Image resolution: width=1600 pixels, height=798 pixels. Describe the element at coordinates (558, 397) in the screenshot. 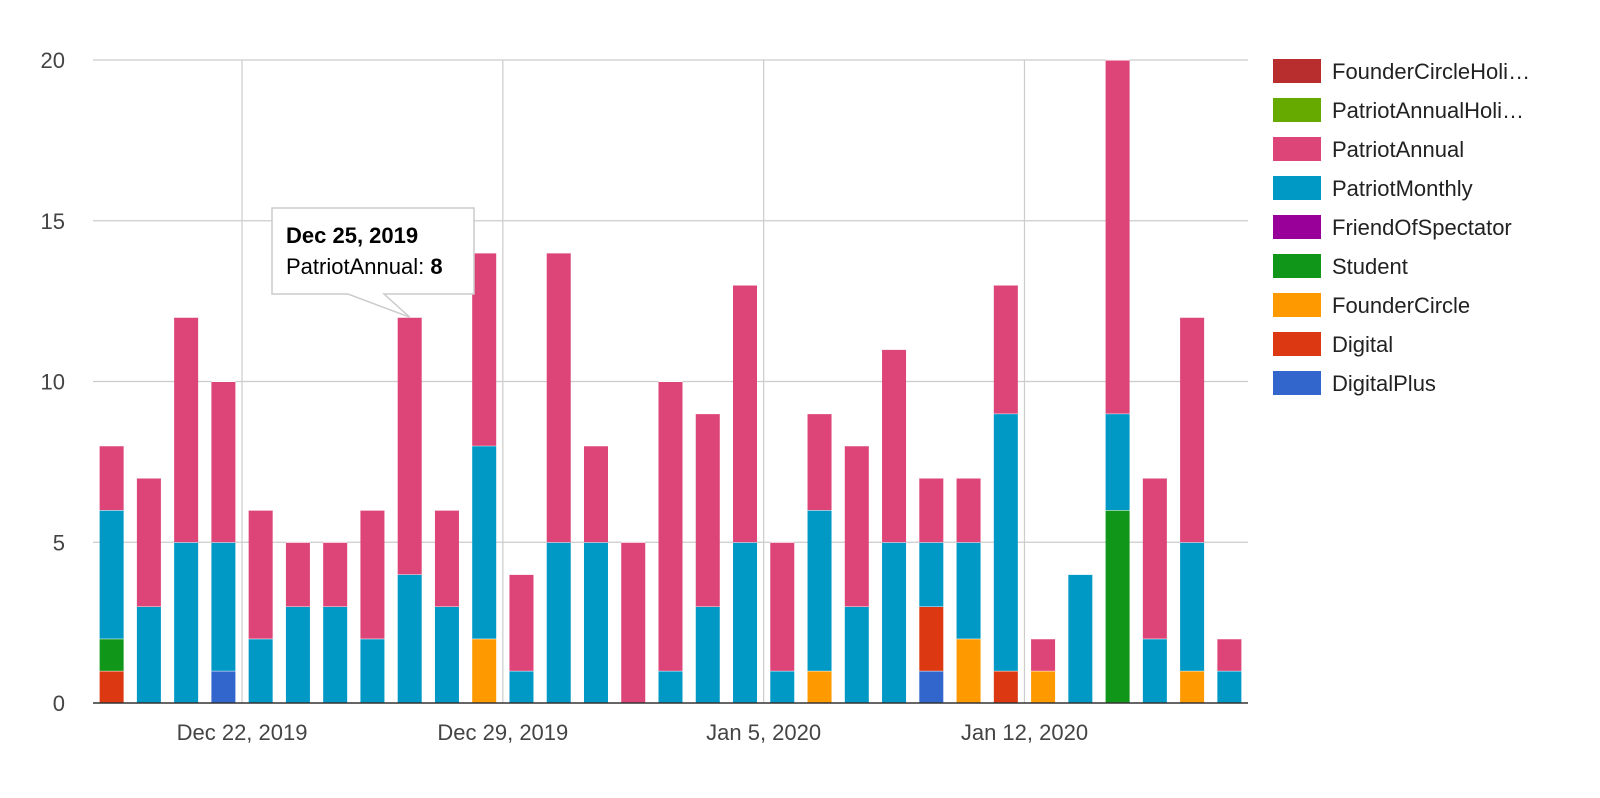

I see `bar-segment: Dec 30, 2019 PatriotAnnual: 9` at that location.